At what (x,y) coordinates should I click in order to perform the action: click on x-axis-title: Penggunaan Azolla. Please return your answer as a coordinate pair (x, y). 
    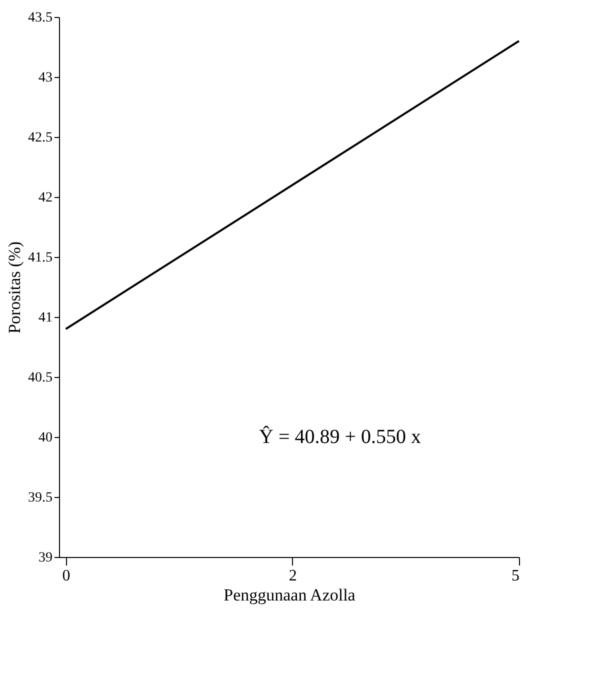
    Looking at the image, I should click on (290, 595).